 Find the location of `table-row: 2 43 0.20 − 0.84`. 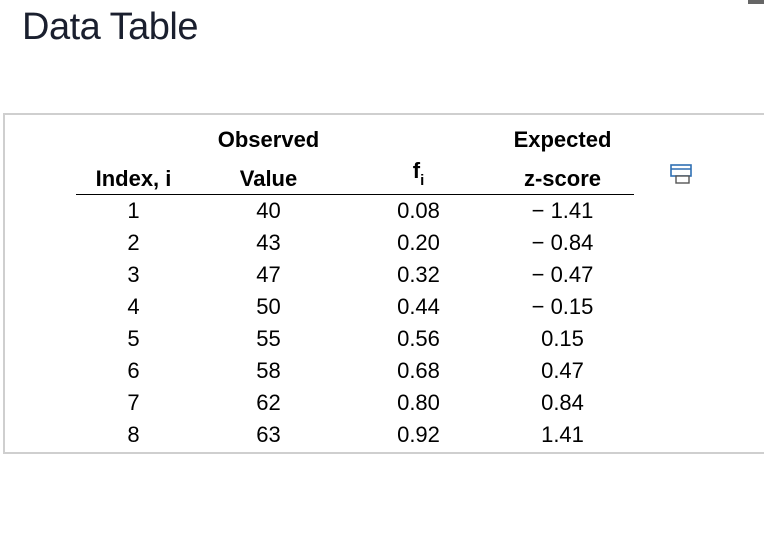

table-row: 2 43 0.20 − 0.84 is located at coordinates (355, 243).